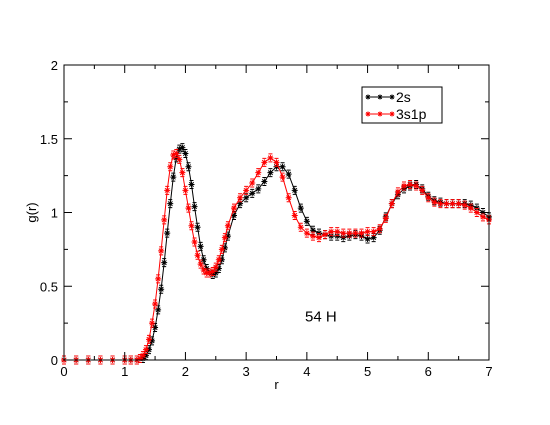  What do you see at coordinates (411, 114) in the screenshot?
I see `legend-label-3s1p: 3s1p` at bounding box center [411, 114].